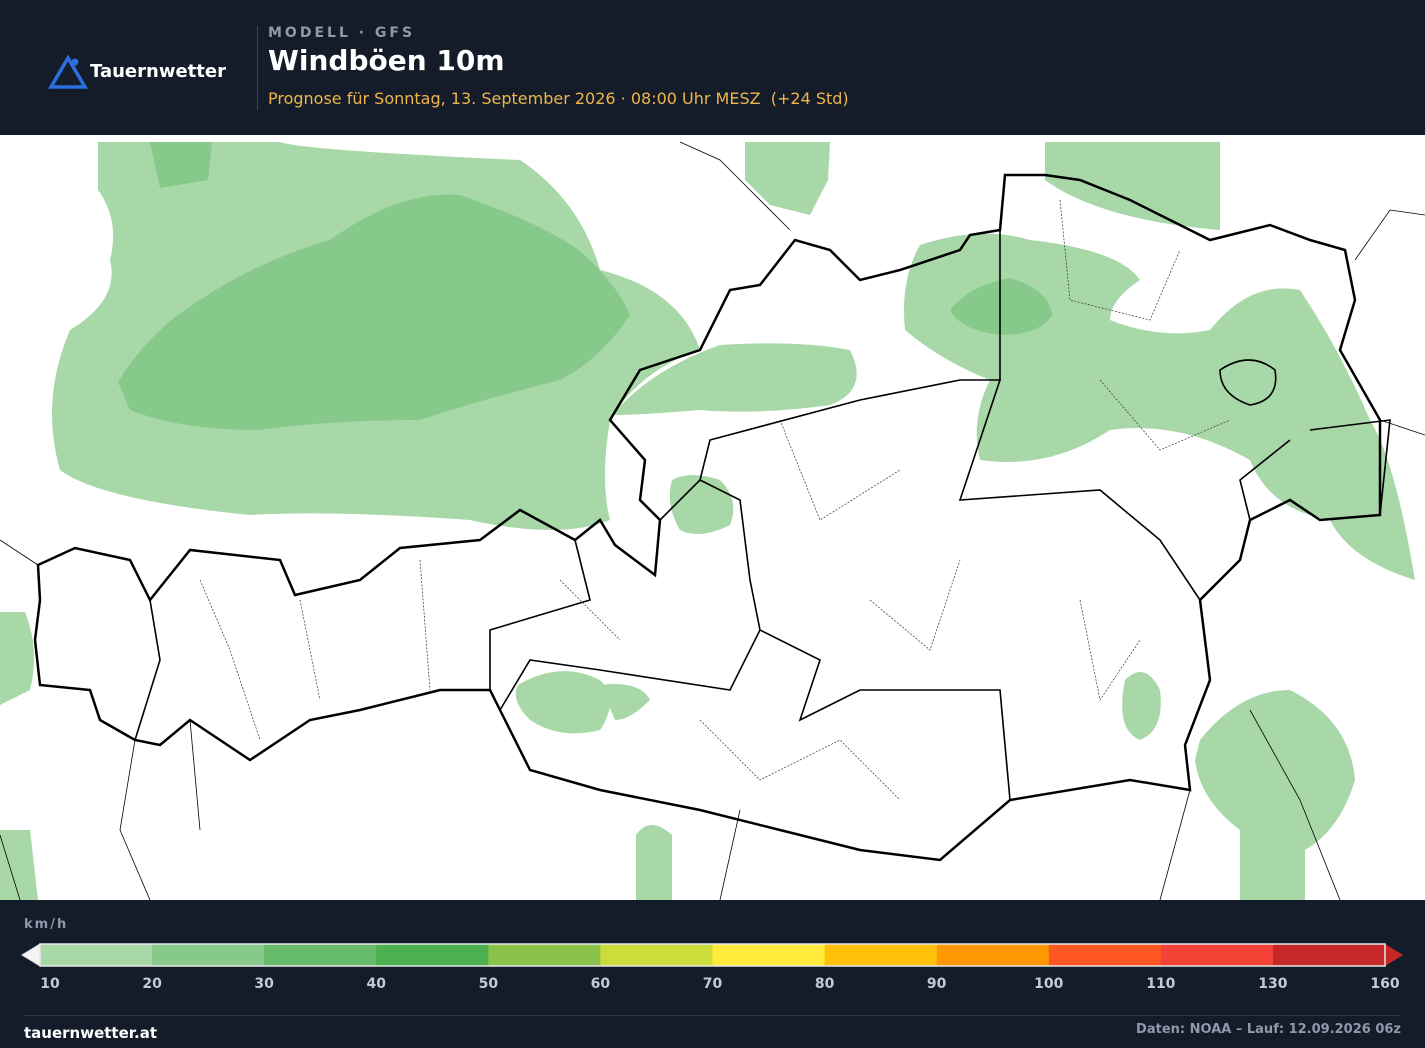  What do you see at coordinates (152, 984) in the screenshot?
I see `tick-label: 20` at bounding box center [152, 984].